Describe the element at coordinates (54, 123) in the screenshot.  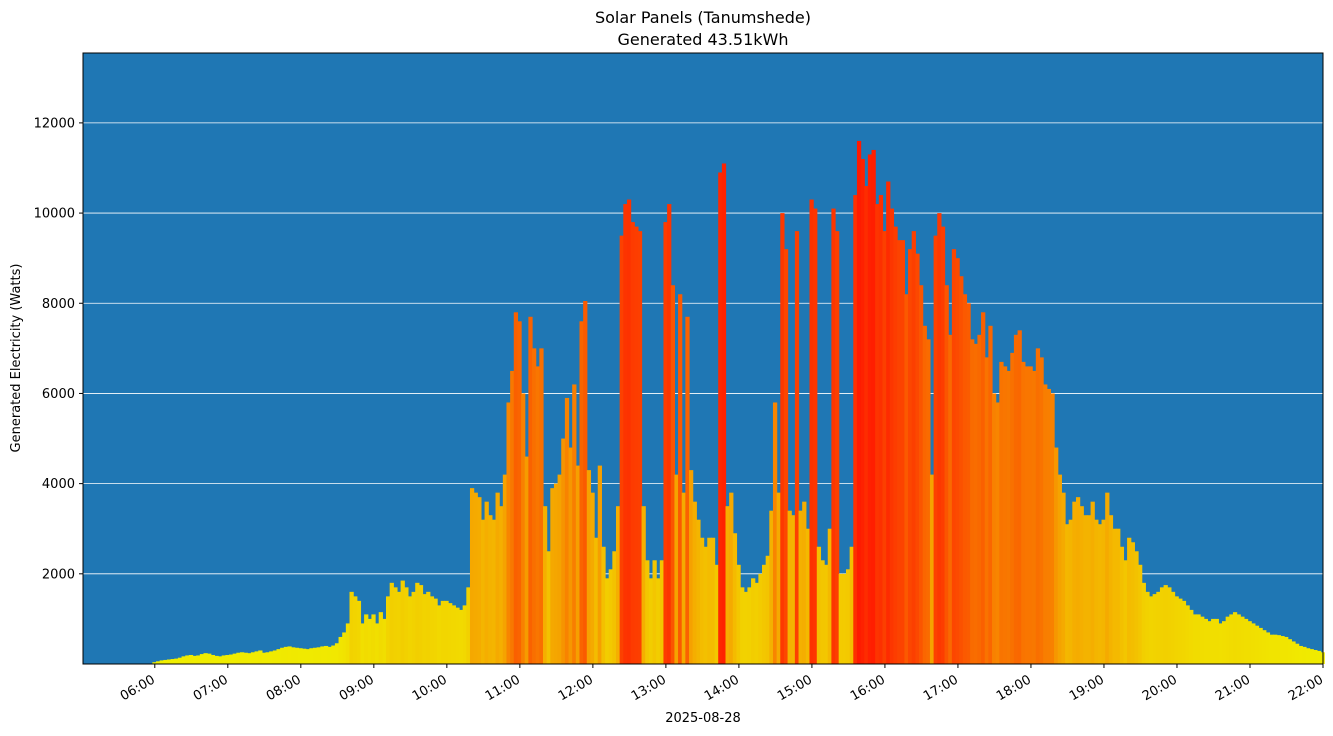
I see `y-tick-label: 12000` at that location.